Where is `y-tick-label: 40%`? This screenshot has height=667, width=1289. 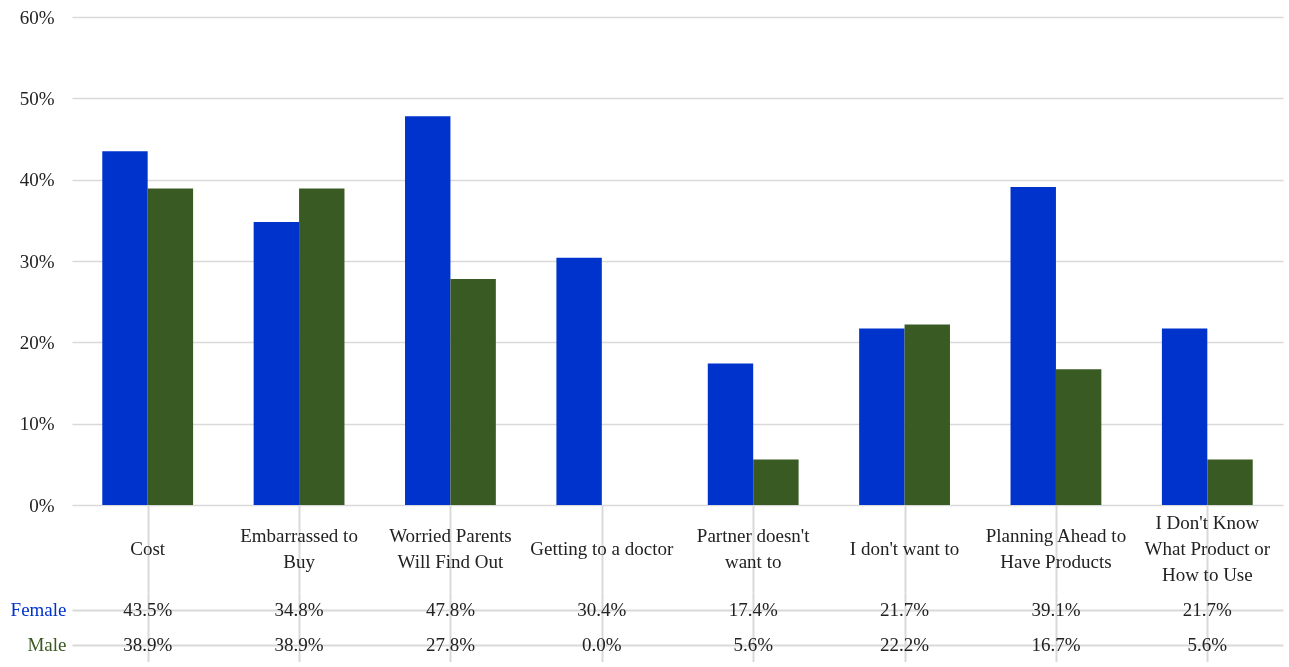 y-tick-label: 40% is located at coordinates (37, 180).